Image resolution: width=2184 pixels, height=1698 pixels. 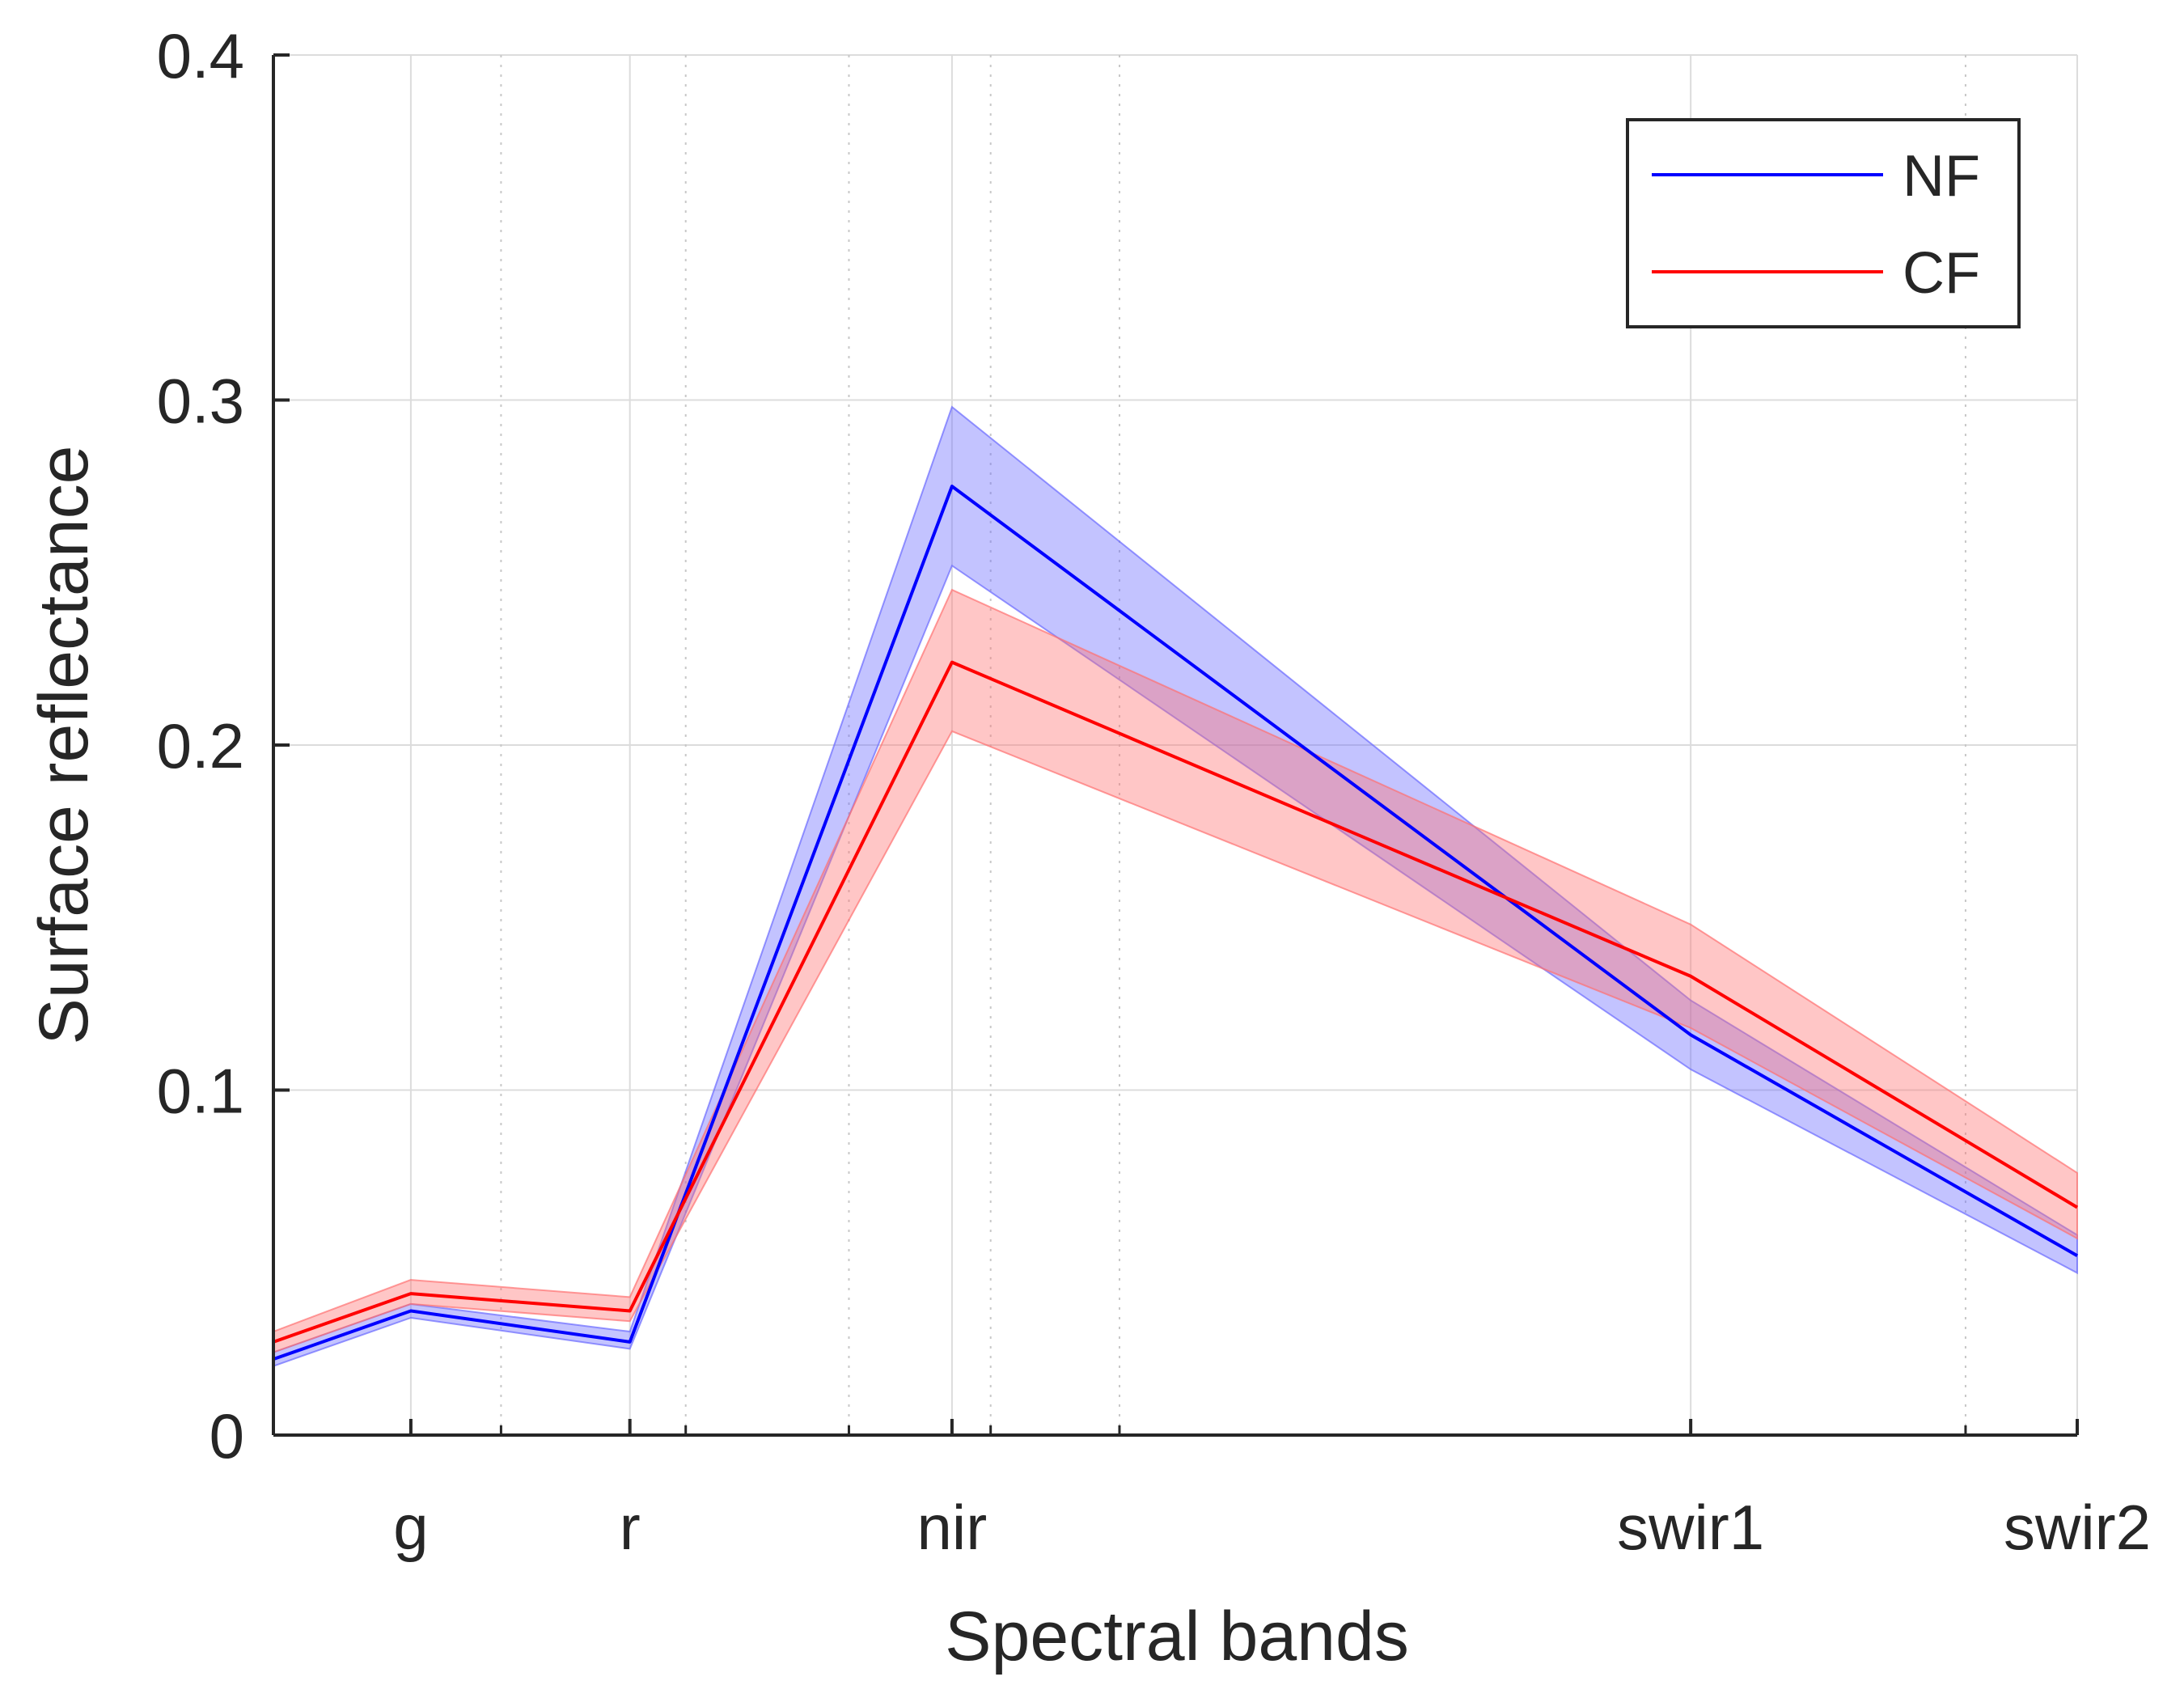 I want to click on x-tick-label: swir2, so click(x=2077, y=1527).